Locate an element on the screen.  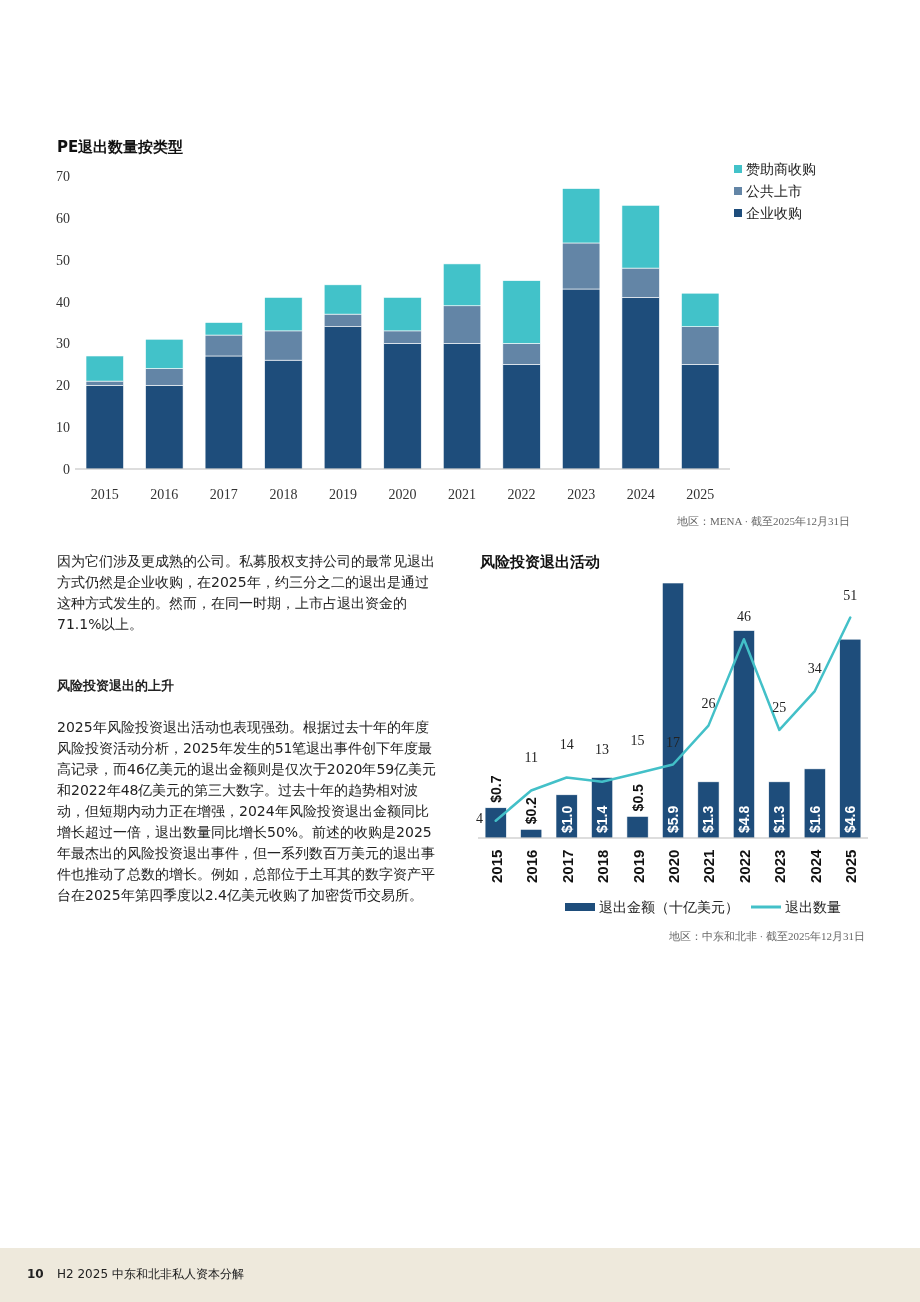
y-tick-label: 20 is located at coordinates (63, 386).